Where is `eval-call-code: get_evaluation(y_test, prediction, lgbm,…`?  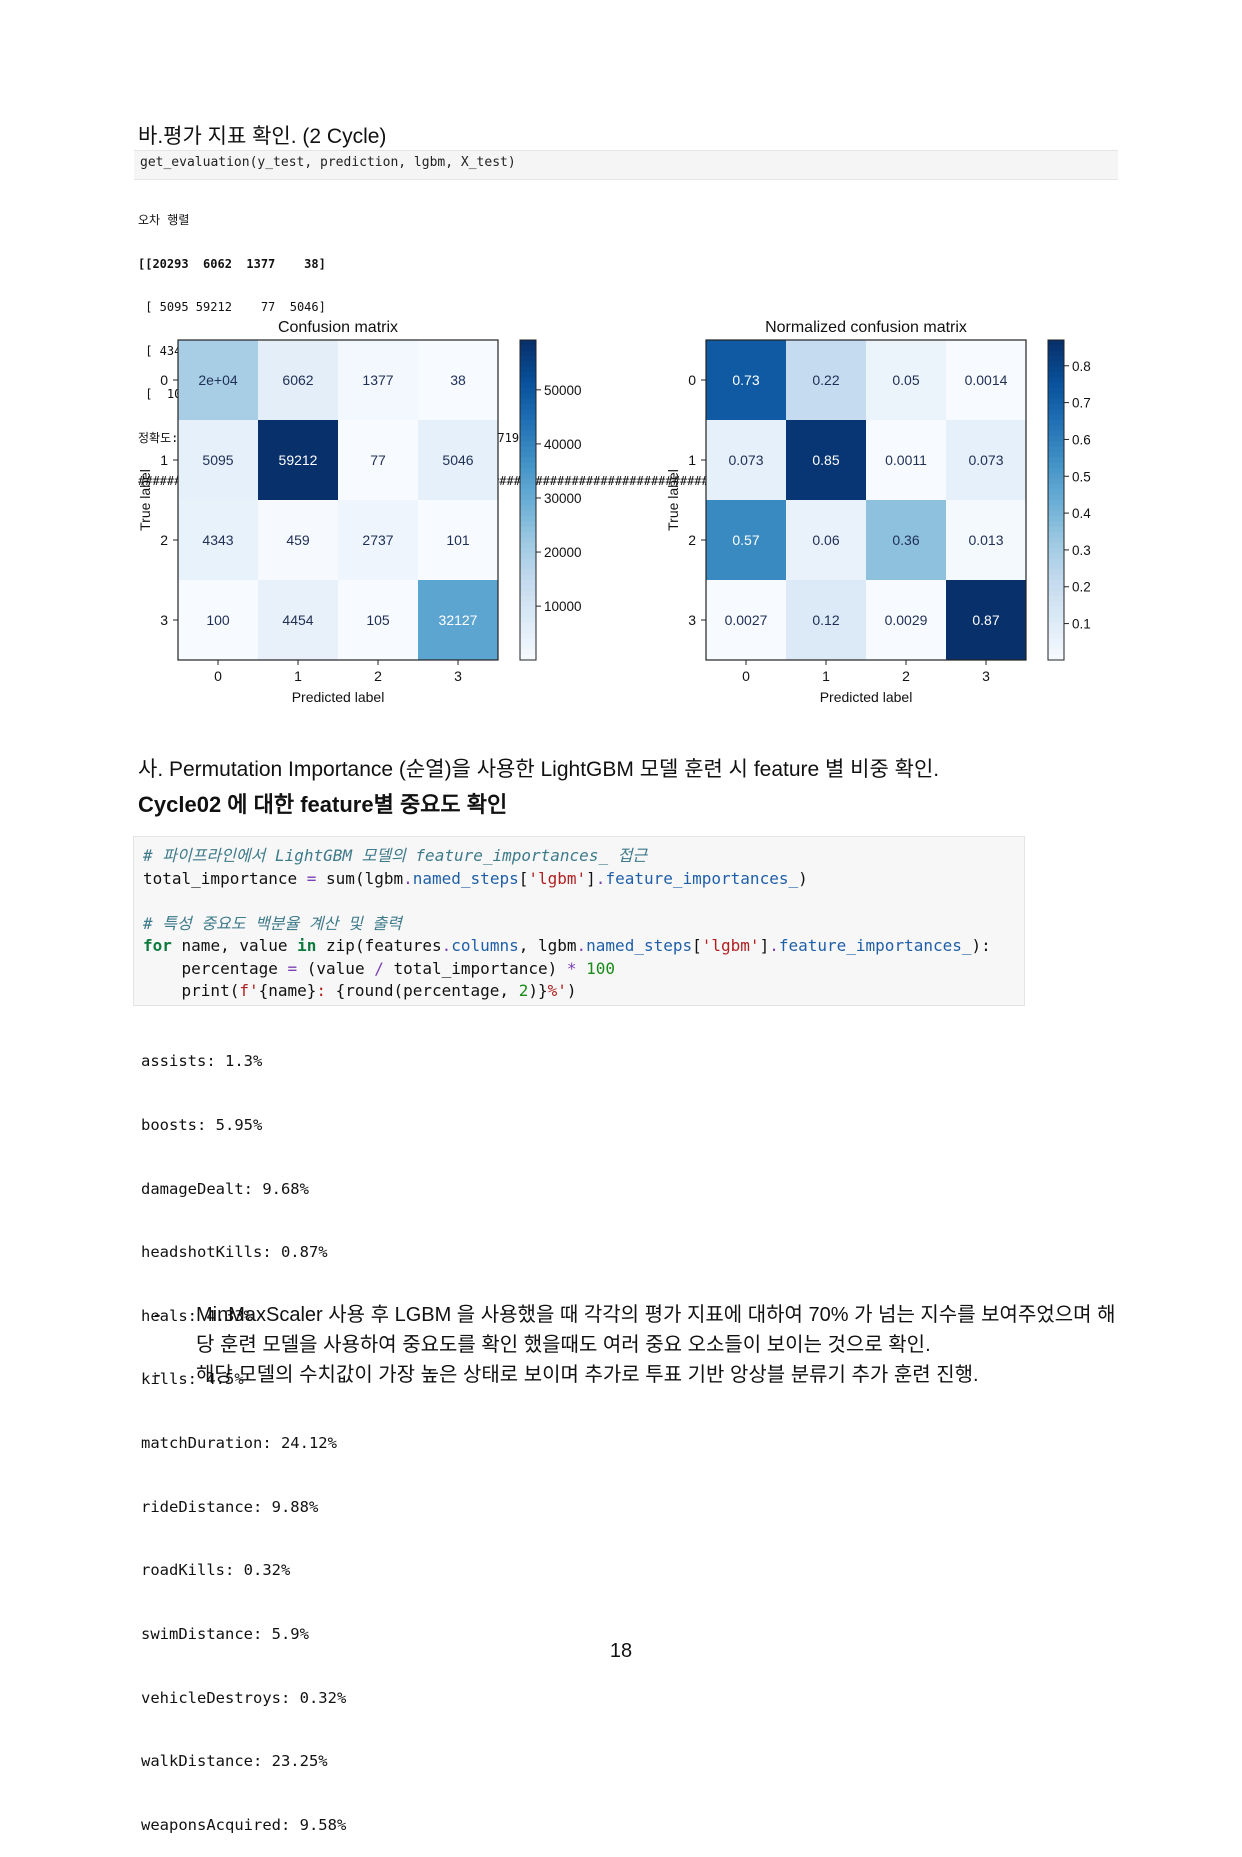 eval-call-code: get_evaluation(y_test, prediction, lgbm,… is located at coordinates (328, 162).